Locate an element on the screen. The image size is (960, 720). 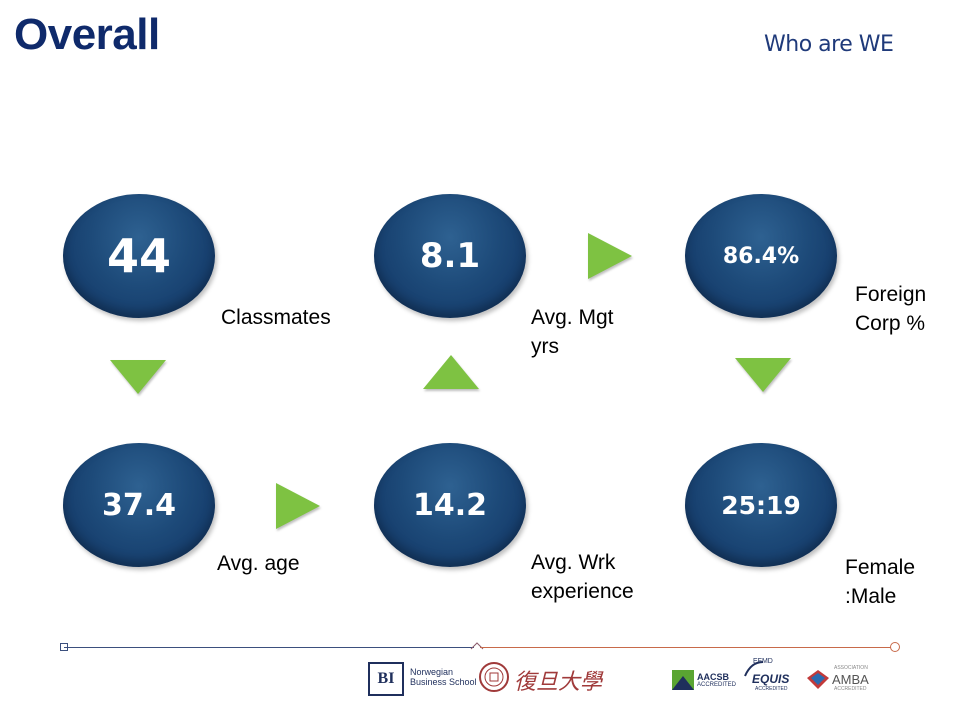
equis-efmd: EFMD is located at coordinates (763, 661).